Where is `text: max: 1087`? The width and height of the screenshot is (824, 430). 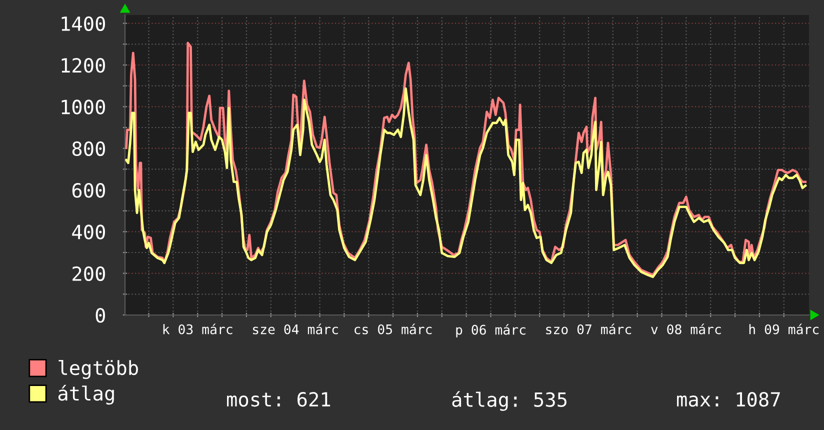 text: max: 1087 is located at coordinates (728, 399).